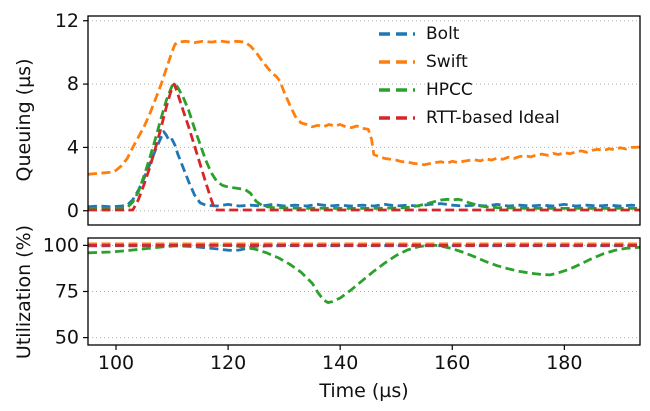  I want to click on series-hpcc-line, so click(364, 274).